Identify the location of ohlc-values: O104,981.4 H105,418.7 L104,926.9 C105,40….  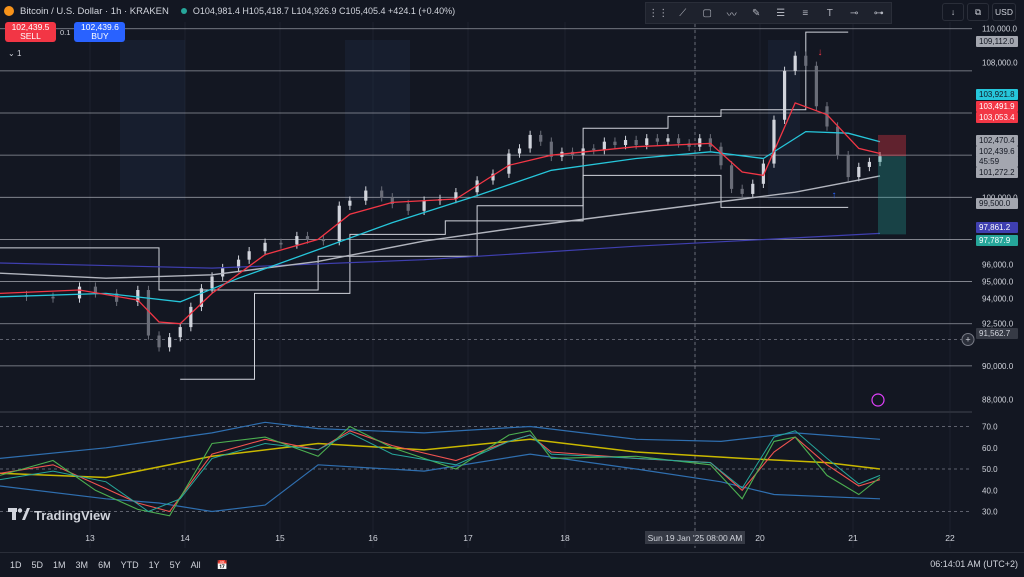
(324, 11).